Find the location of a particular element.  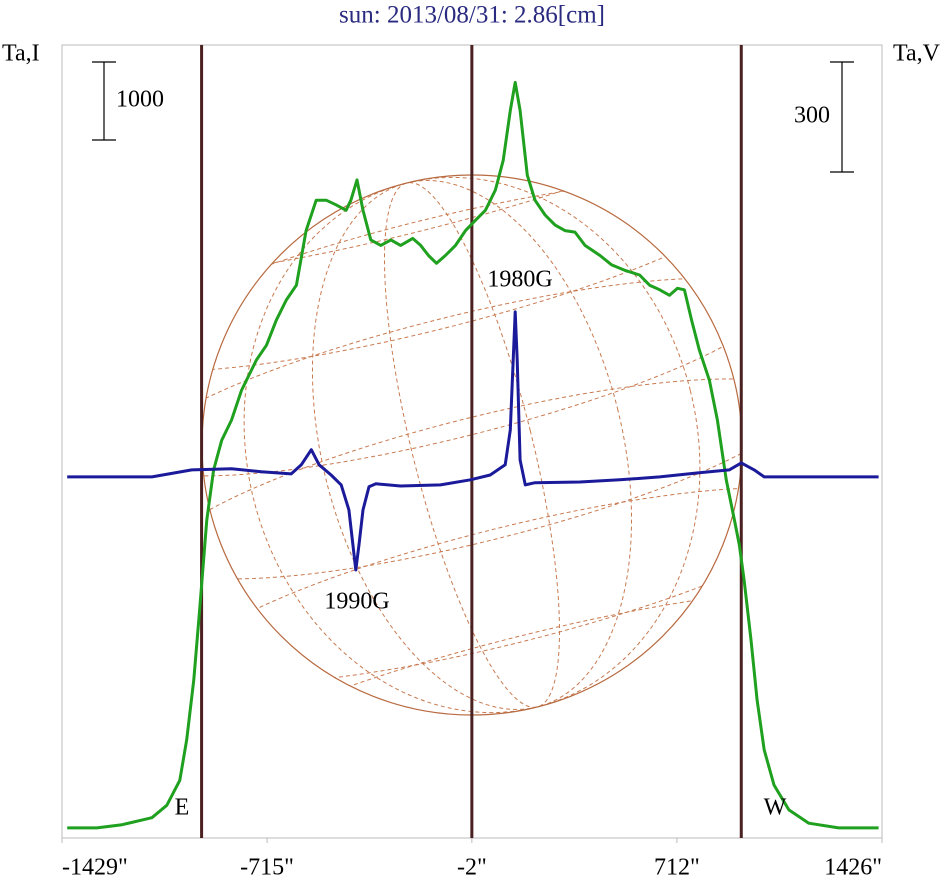

chart-title: sun: 2013/08/31: 2.86[cm] is located at coordinates (472, 15).